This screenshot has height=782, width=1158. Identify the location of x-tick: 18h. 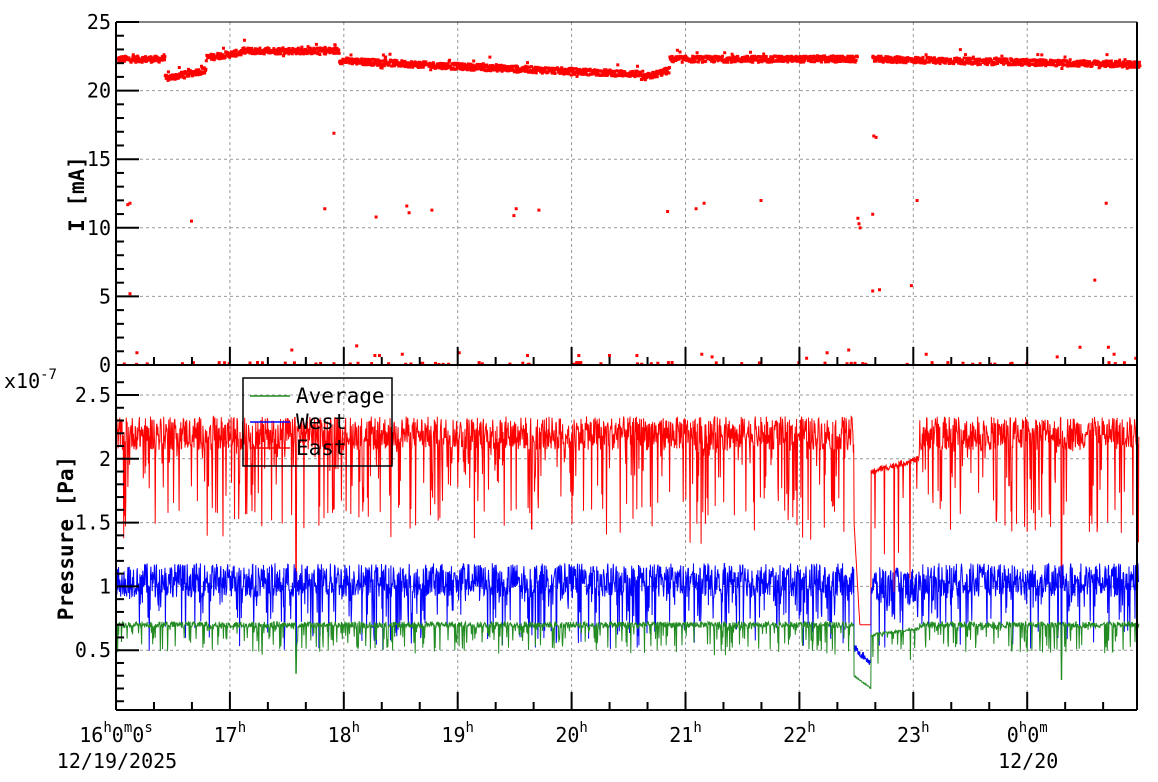
(344, 733).